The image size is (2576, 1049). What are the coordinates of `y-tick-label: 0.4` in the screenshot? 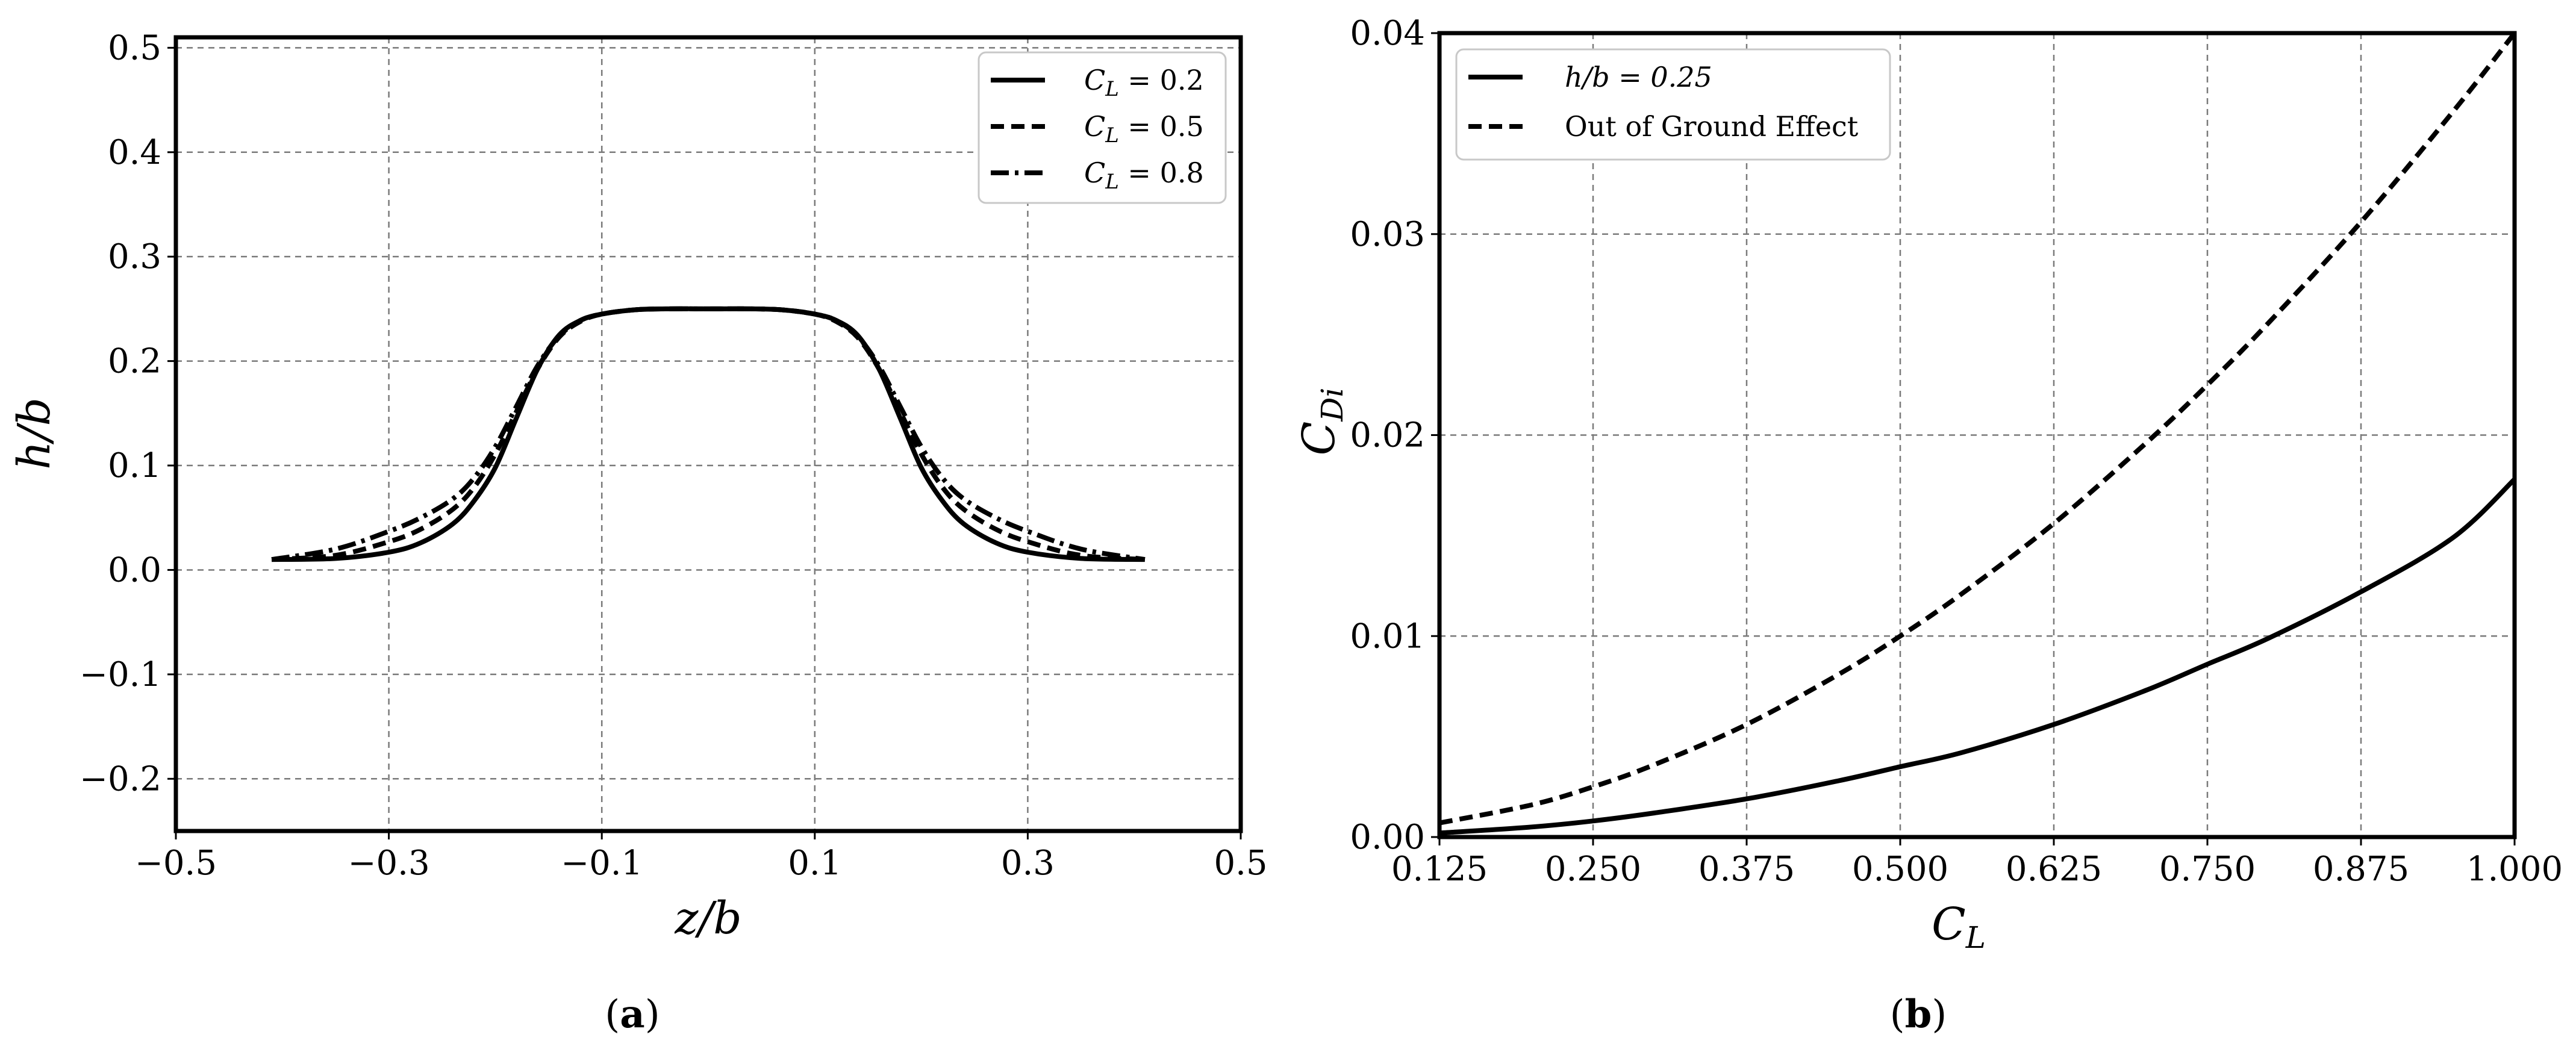 It's located at (134, 152).